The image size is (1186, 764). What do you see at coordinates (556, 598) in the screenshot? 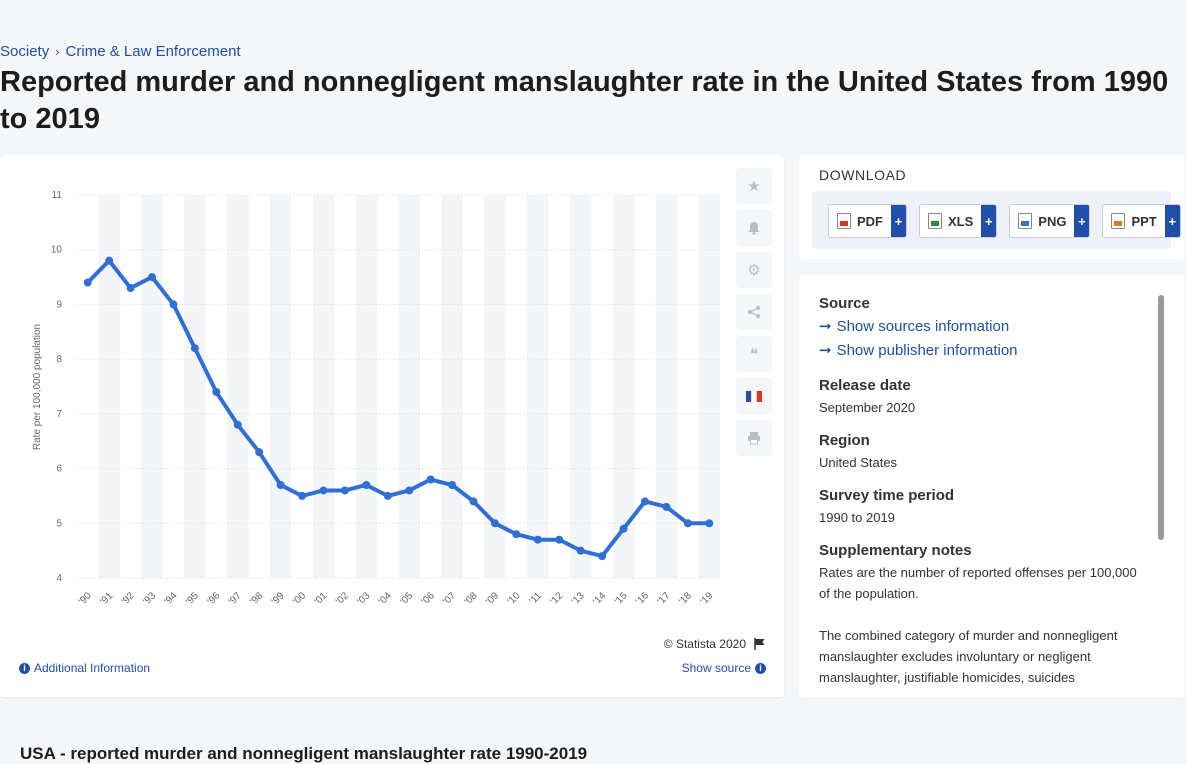
I see `x-tick-label: '12` at bounding box center [556, 598].